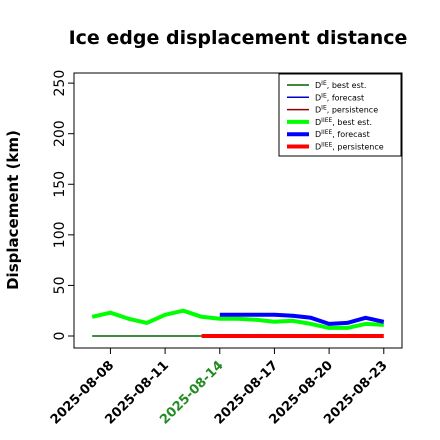  I want to click on y-tick-label: 0, so click(60, 336).